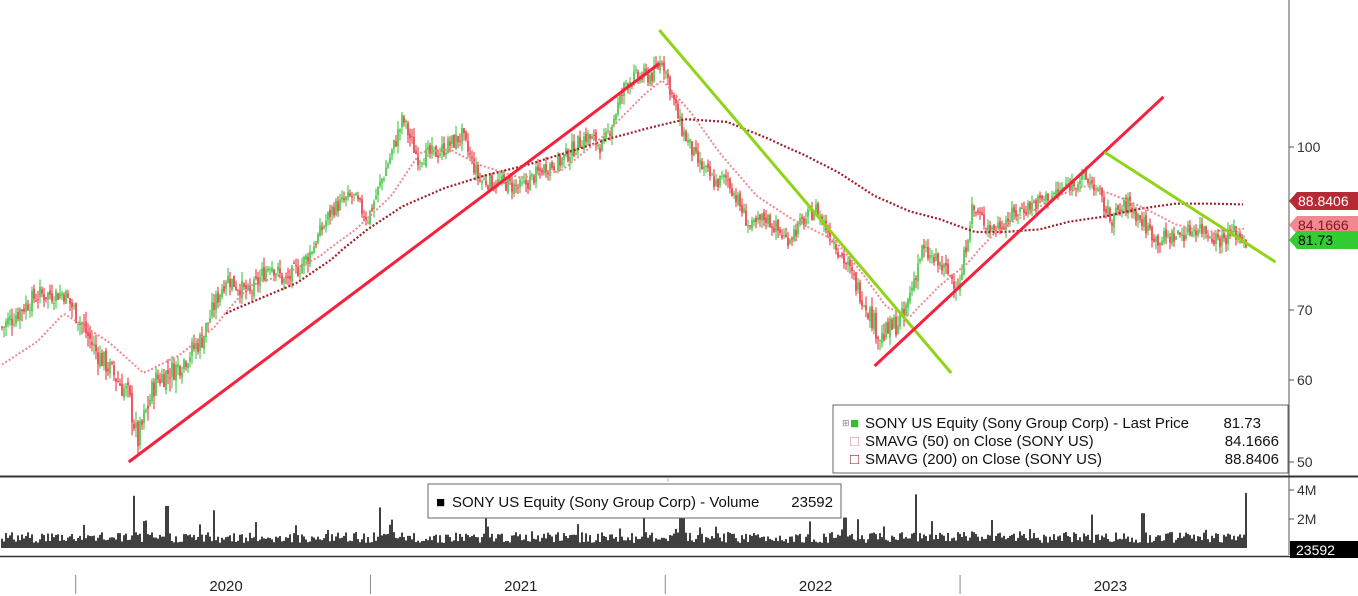  I want to click on legend-value-price: 81.73, so click(1242, 423).